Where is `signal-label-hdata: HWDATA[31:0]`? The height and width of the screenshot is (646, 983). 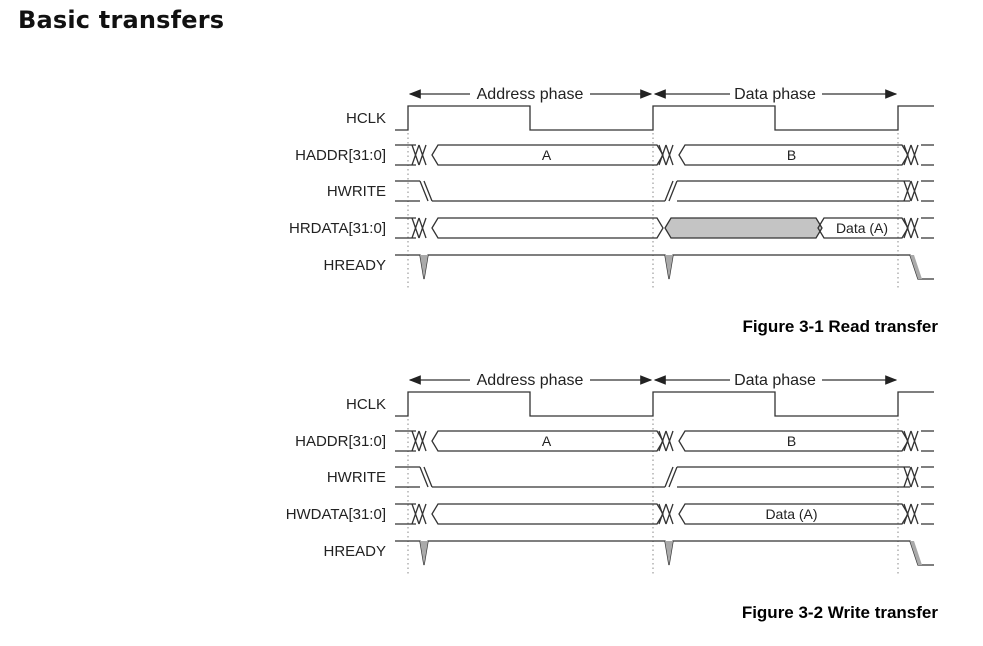 signal-label-hdata: HWDATA[31:0] is located at coordinates (336, 514).